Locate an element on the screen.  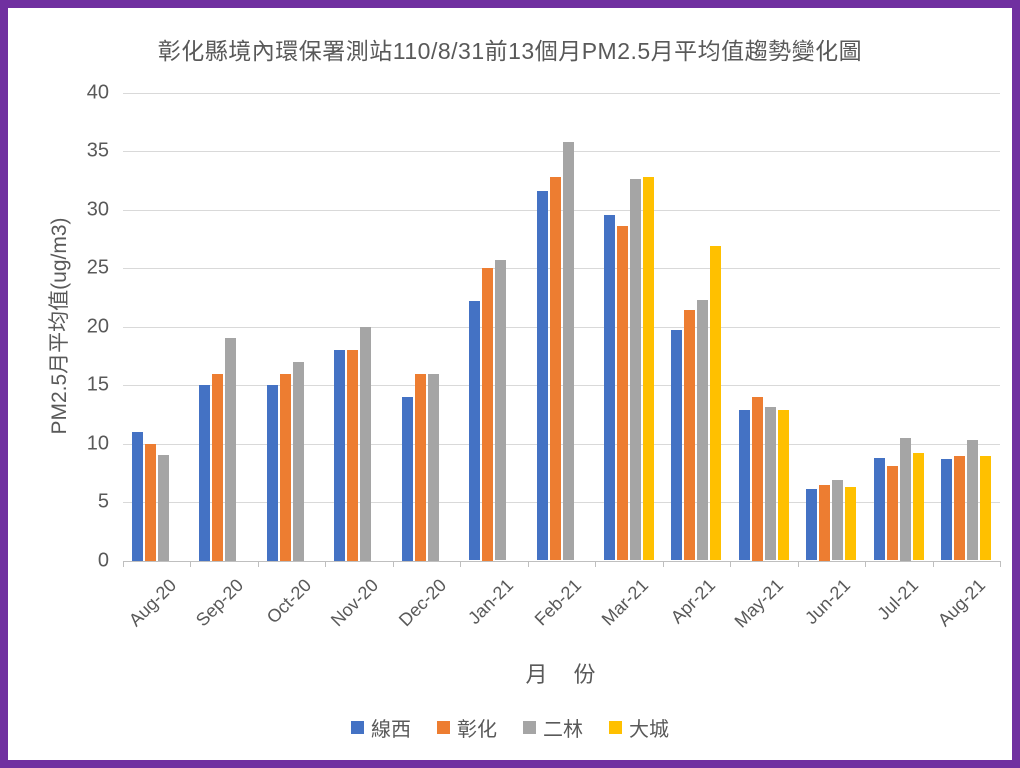
y-tick-label: 35 is located at coordinates (97, 150).